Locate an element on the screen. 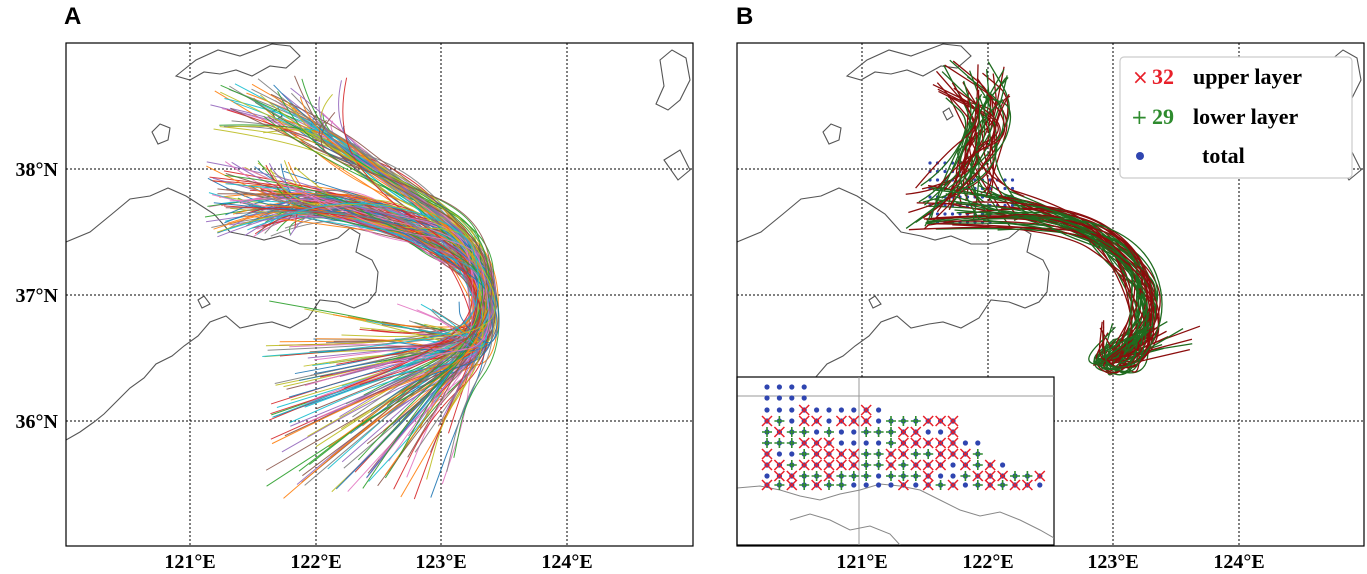 The image size is (1367, 574). panel-b-trajectories is located at coordinates (1053, 217).